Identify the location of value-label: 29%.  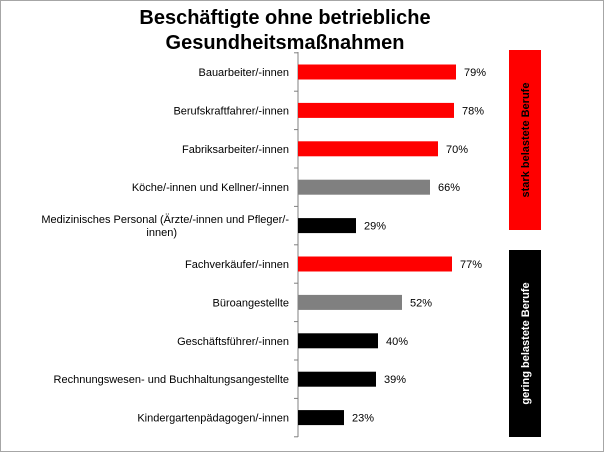
(375, 227).